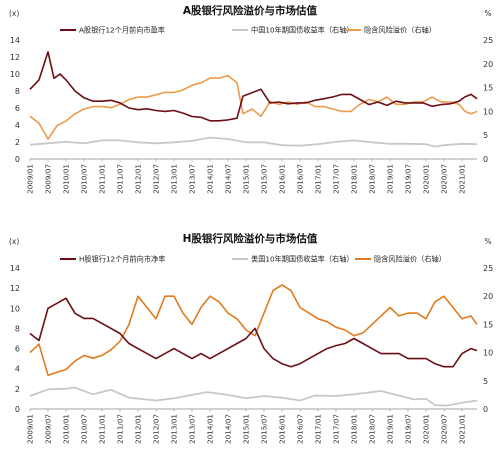  What do you see at coordinates (250, 238) in the screenshot?
I see `chart-title: H股银行风险溢价与市场估值` at bounding box center [250, 238].